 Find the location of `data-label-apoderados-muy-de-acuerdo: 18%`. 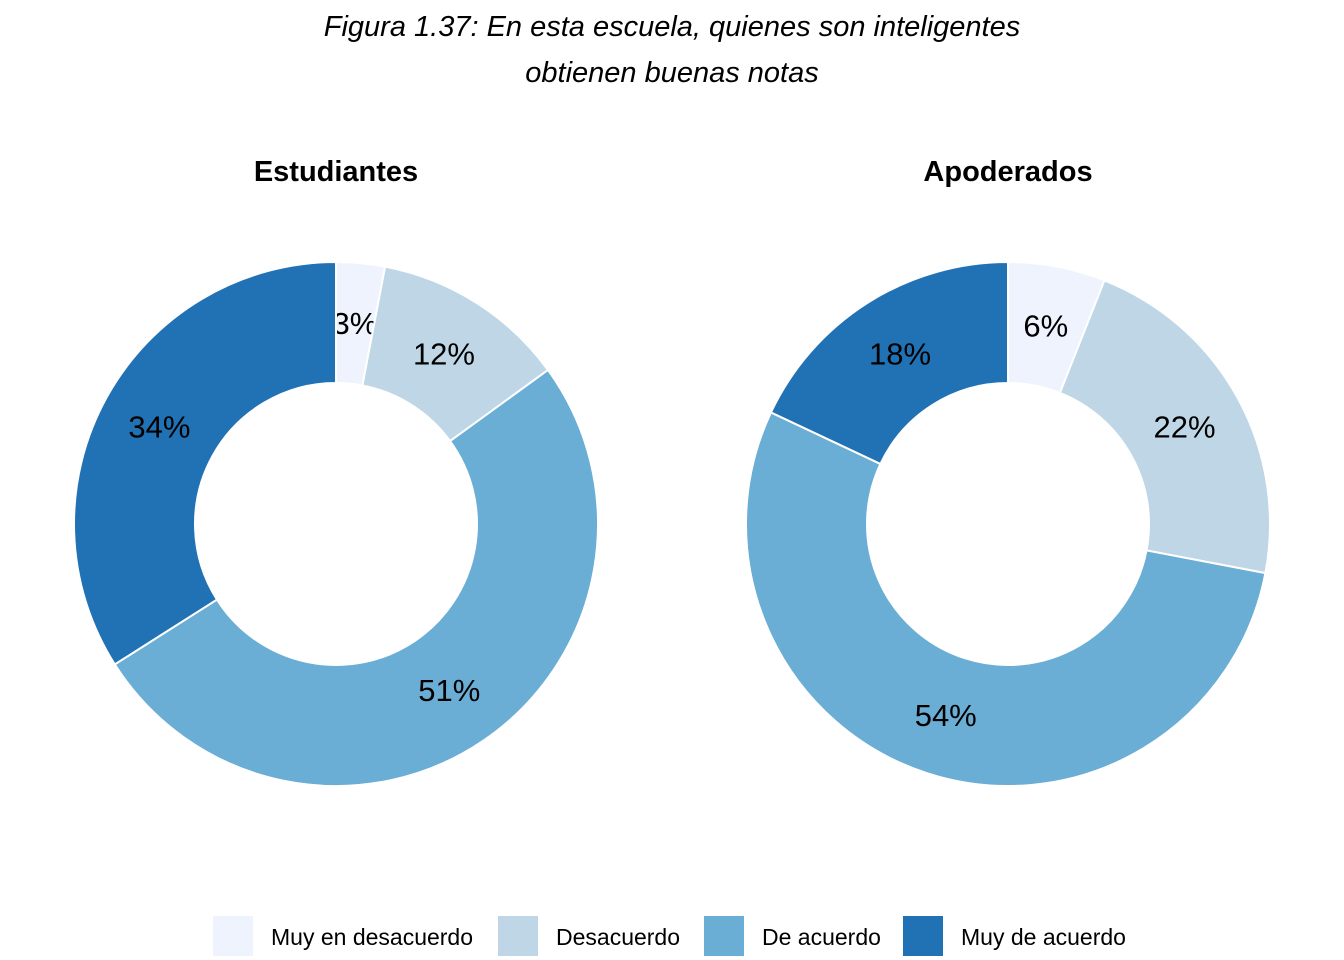

data-label-apoderados-muy-de-acuerdo: 18% is located at coordinates (900, 353).